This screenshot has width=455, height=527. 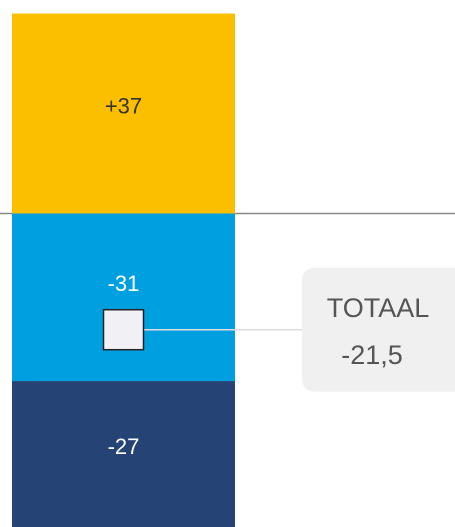 I want to click on data-label: -31, so click(x=124, y=283).